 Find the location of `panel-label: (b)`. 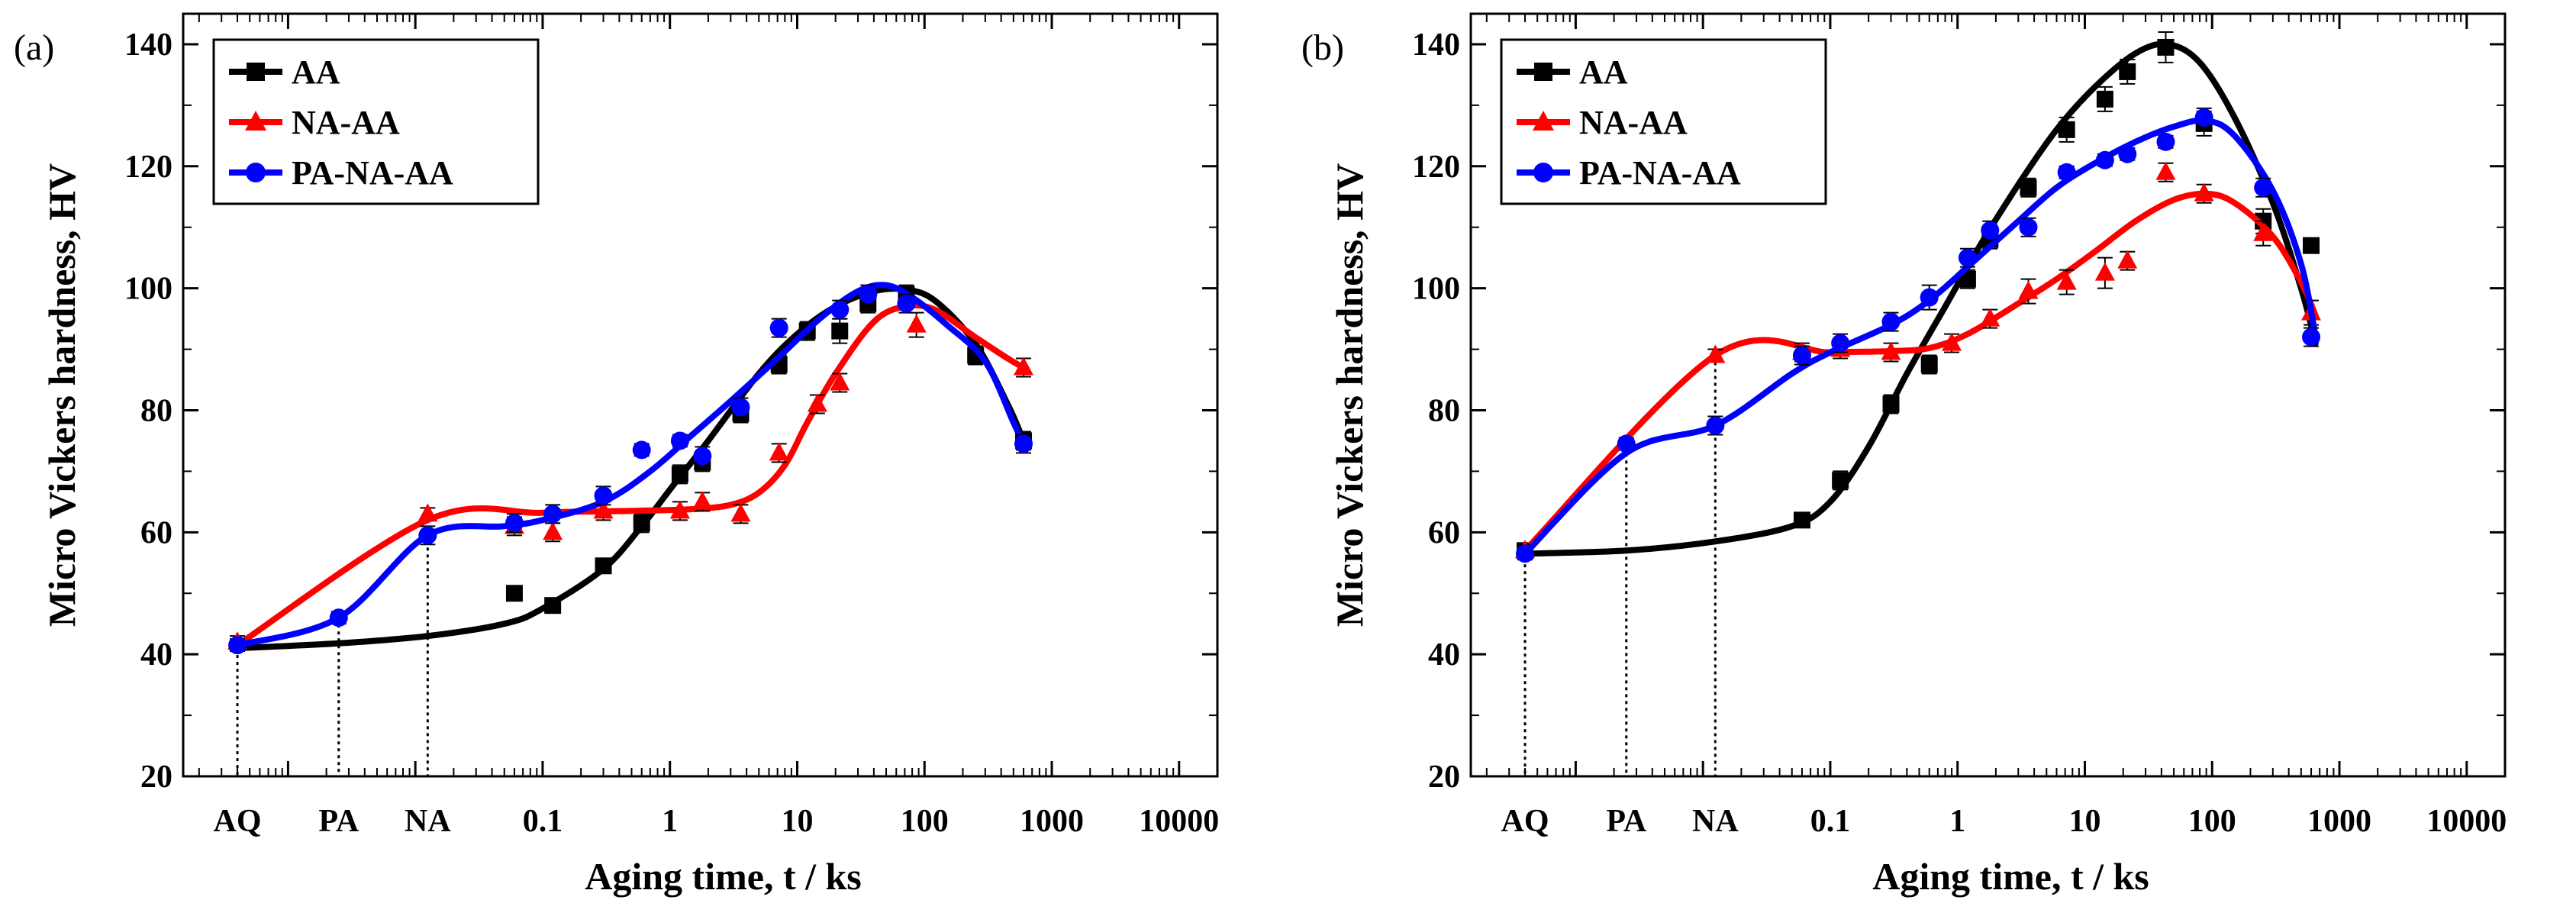

panel-label: (b) is located at coordinates (1322, 47).